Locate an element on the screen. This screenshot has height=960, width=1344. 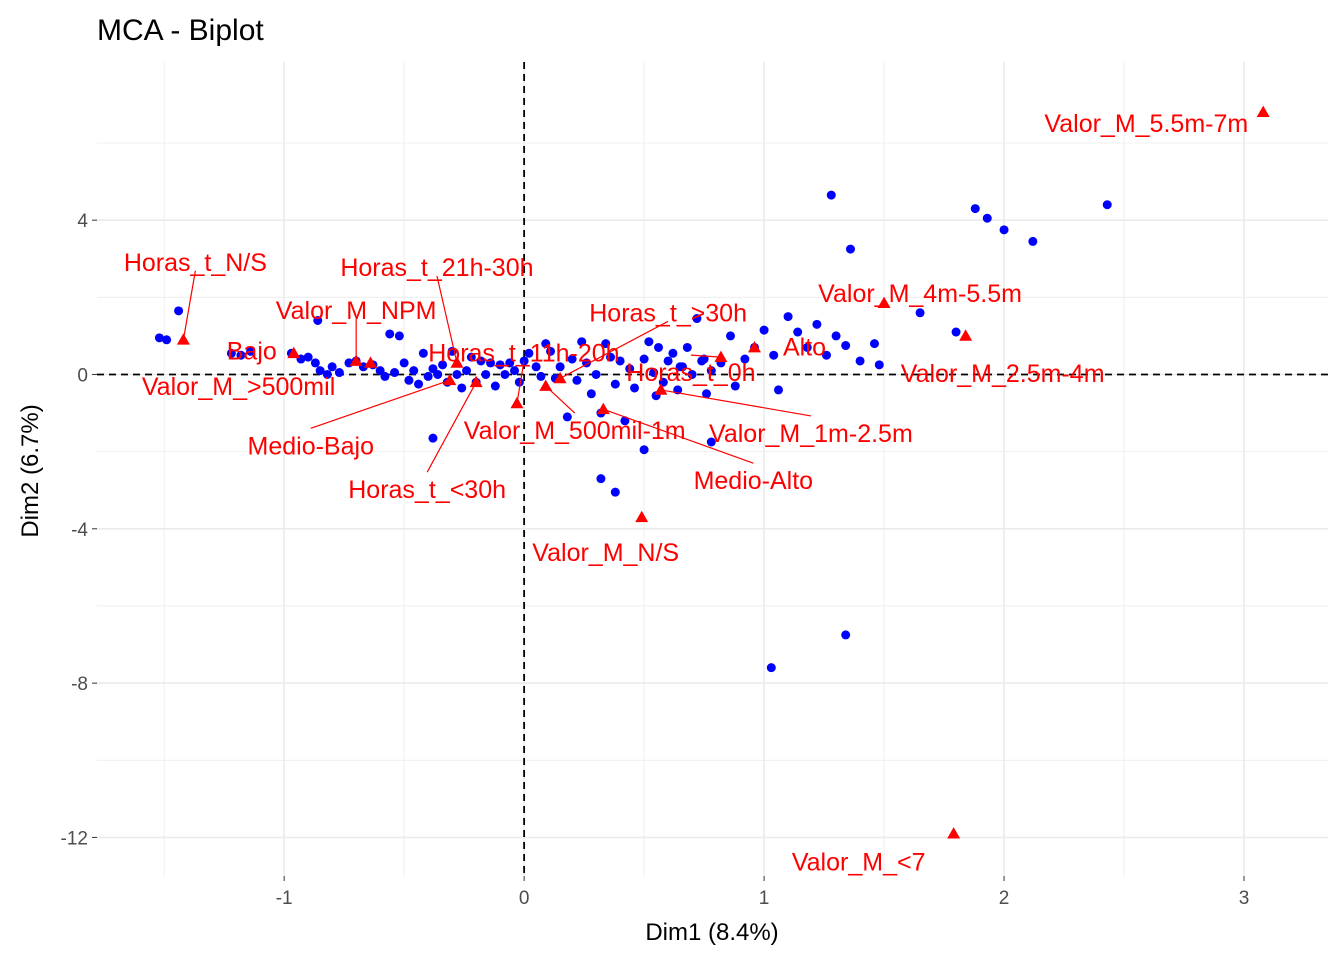
category-label: Valor_M_>500mil is located at coordinates (238, 387).